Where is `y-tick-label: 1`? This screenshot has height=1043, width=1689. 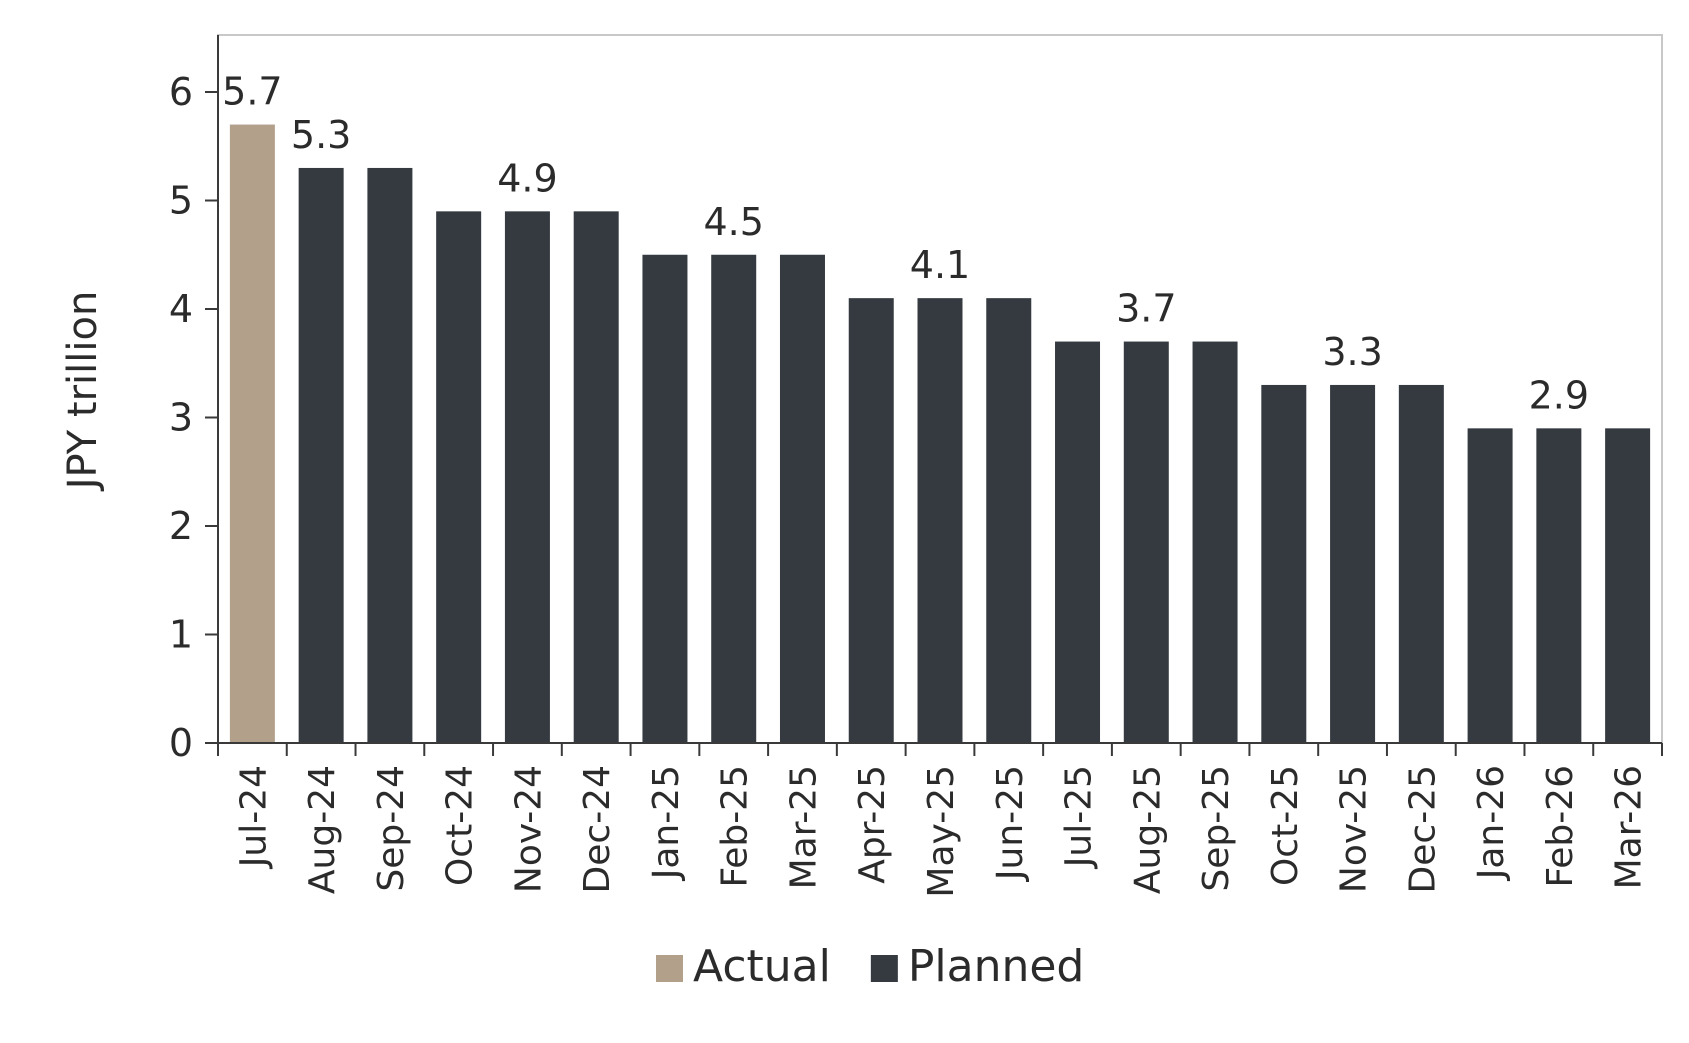
y-tick-label: 1 is located at coordinates (181, 635).